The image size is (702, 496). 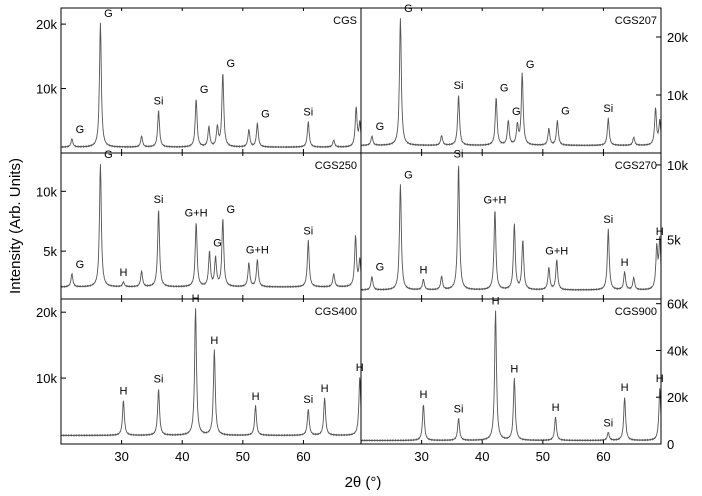 I want to click on panel-title: CGS900, so click(x=636, y=312).